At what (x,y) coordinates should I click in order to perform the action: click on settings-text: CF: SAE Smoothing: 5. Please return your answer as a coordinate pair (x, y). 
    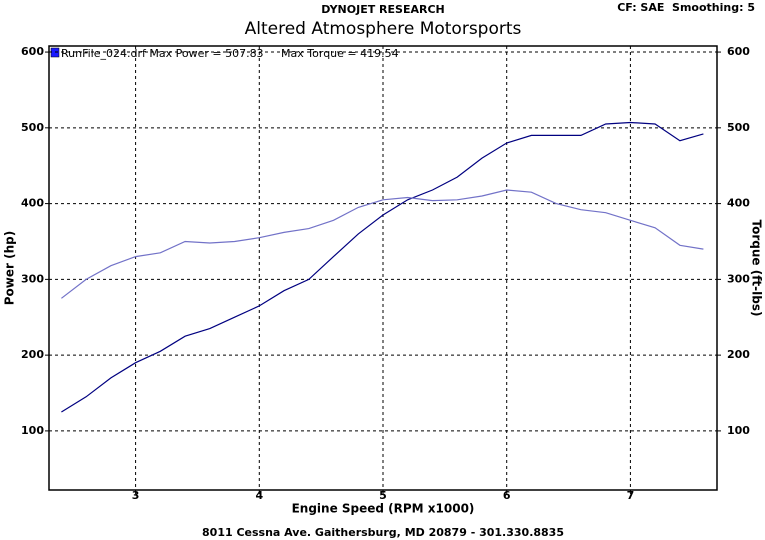
    Looking at the image, I should click on (686, 7).